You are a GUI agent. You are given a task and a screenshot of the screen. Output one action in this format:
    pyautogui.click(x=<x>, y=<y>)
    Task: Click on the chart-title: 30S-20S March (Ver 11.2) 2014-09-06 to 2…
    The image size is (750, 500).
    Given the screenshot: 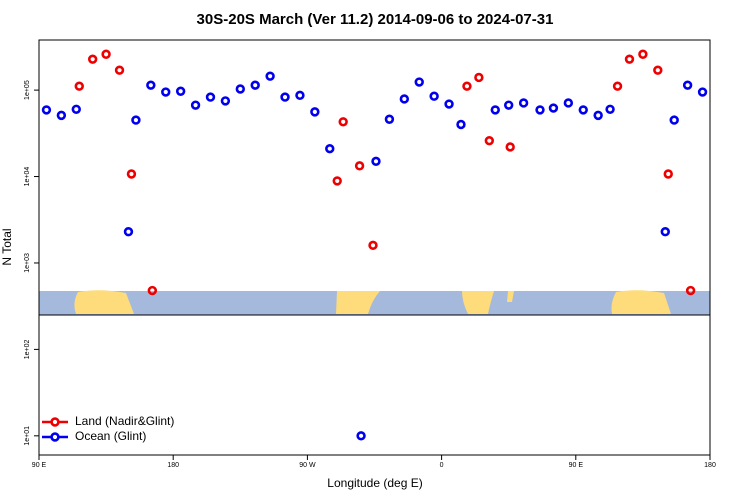 What is the action you would take?
    pyautogui.click(x=375, y=19)
    